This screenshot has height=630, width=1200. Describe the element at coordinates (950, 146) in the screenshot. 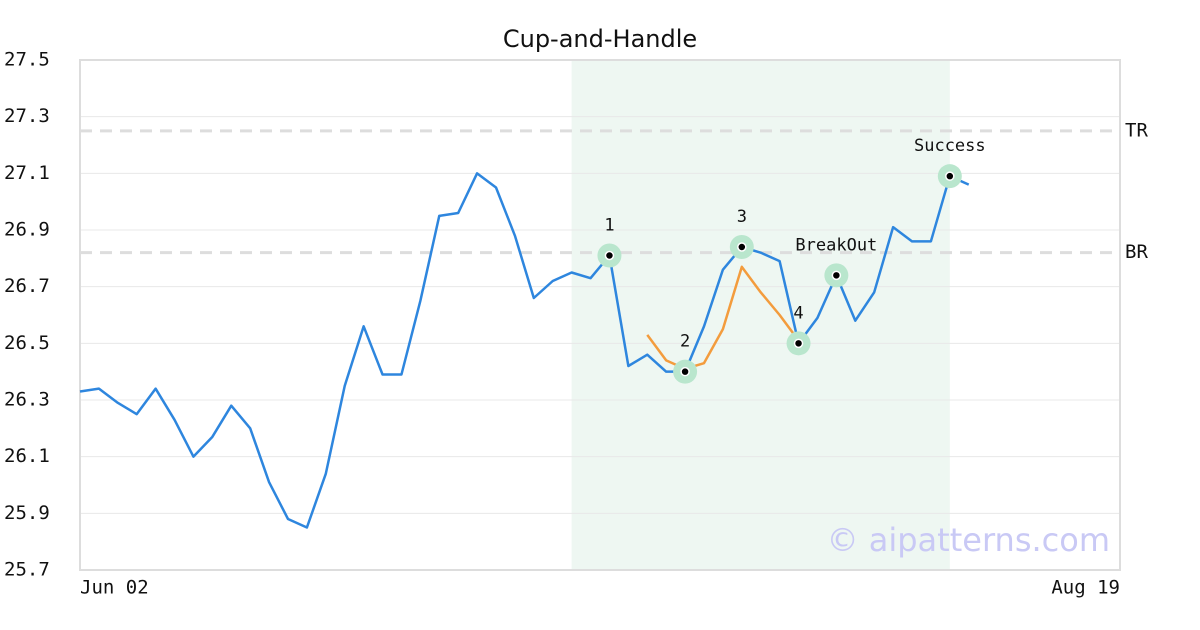

I see `annotation-label: Success` at that location.